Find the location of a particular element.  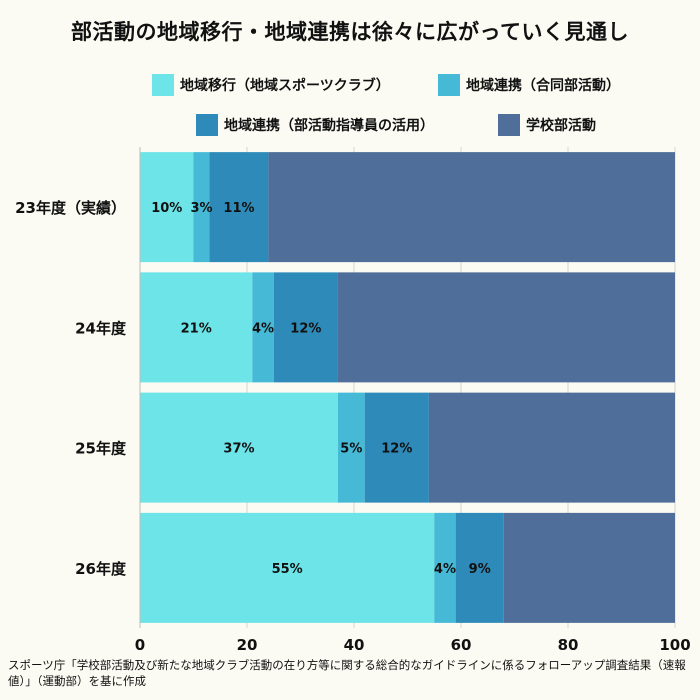

chart-title: 部活動の地域移行・地域連携は徐々に広がっていく見通し is located at coordinates (350, 32).